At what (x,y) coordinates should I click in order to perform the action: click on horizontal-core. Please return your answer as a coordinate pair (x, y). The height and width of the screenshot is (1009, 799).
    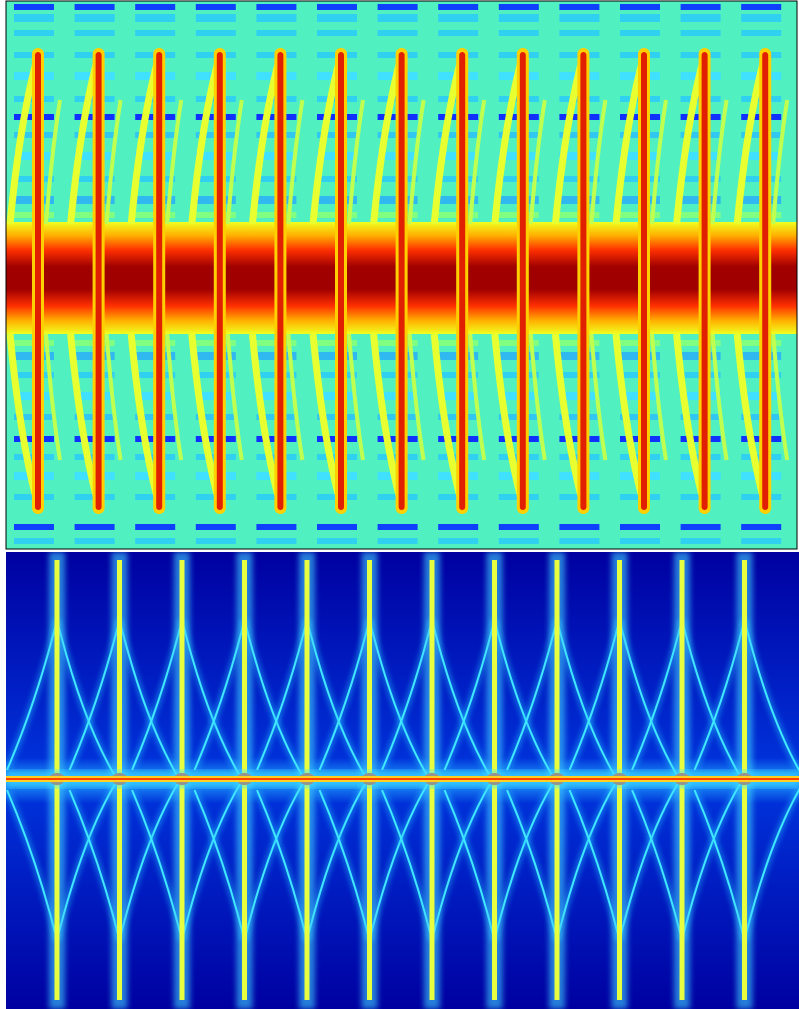
    Looking at the image, I should click on (402, 779).